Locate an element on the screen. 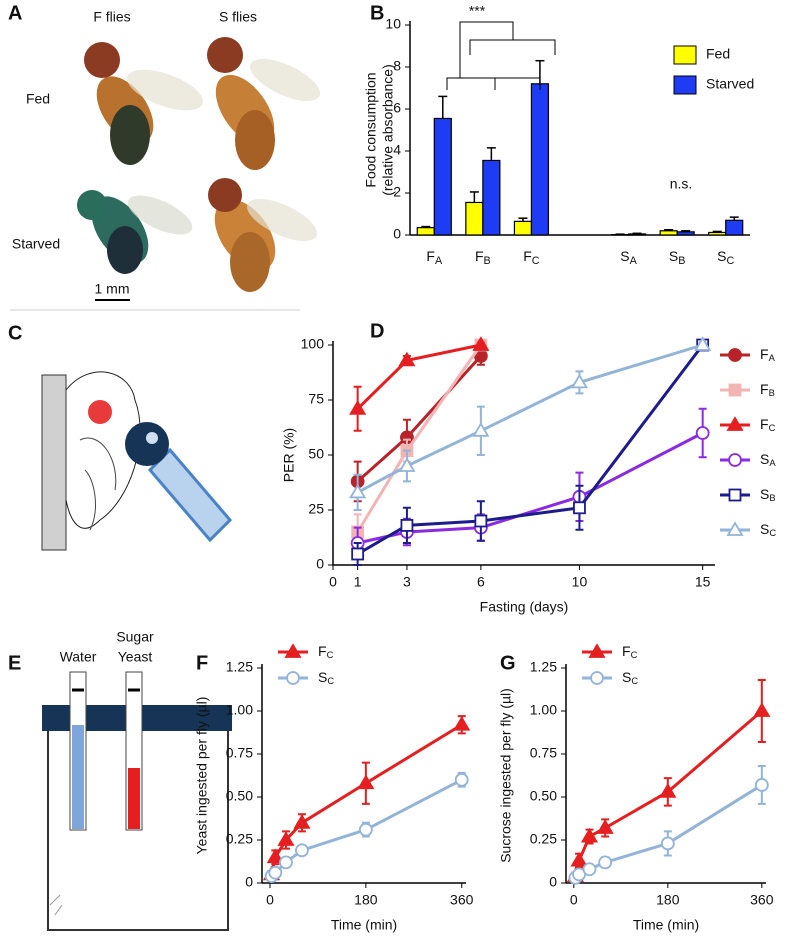 The height and width of the screenshot is (940, 796). y-tick-label: 0 is located at coordinates (397, 234).